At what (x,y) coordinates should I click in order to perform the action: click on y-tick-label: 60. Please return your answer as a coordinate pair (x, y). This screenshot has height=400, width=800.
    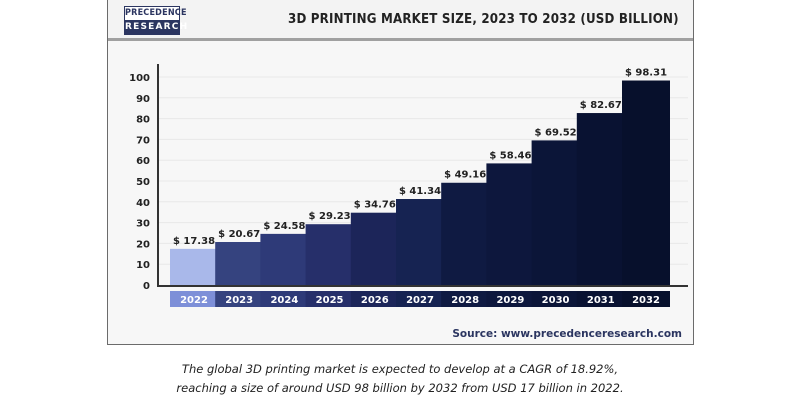
    Looking at the image, I should click on (143, 161).